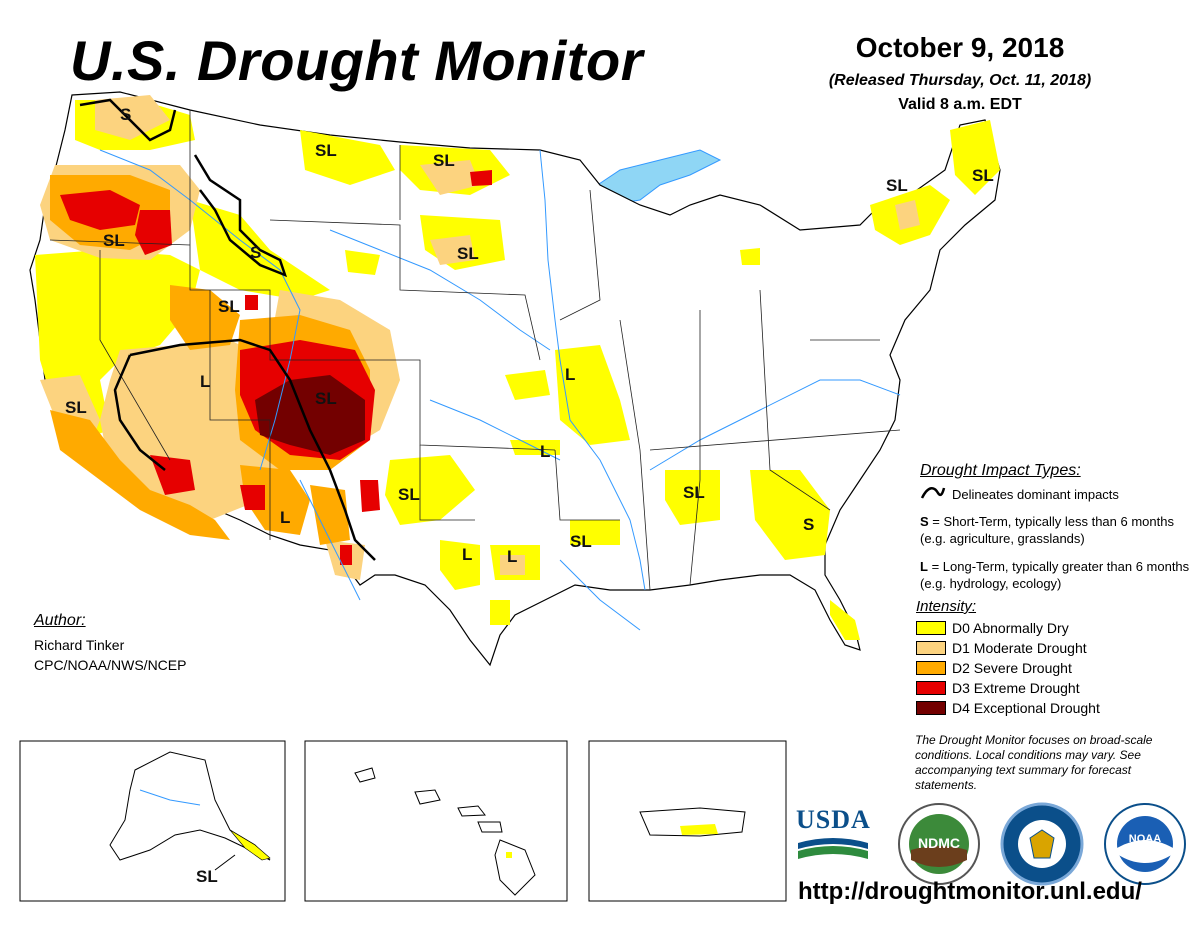 The height and width of the screenshot is (927, 1200). What do you see at coordinates (285, 517) in the screenshot?
I see `label-l-new-mexico: L` at bounding box center [285, 517].